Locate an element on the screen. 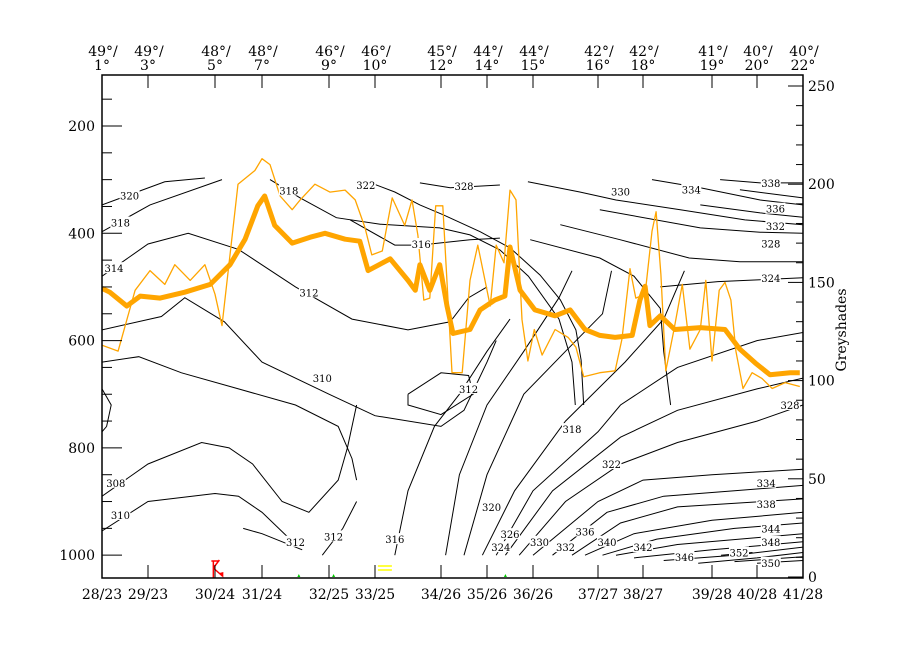 The width and height of the screenshot is (922, 672). top-lon-label: 15° is located at coordinates (533, 66).